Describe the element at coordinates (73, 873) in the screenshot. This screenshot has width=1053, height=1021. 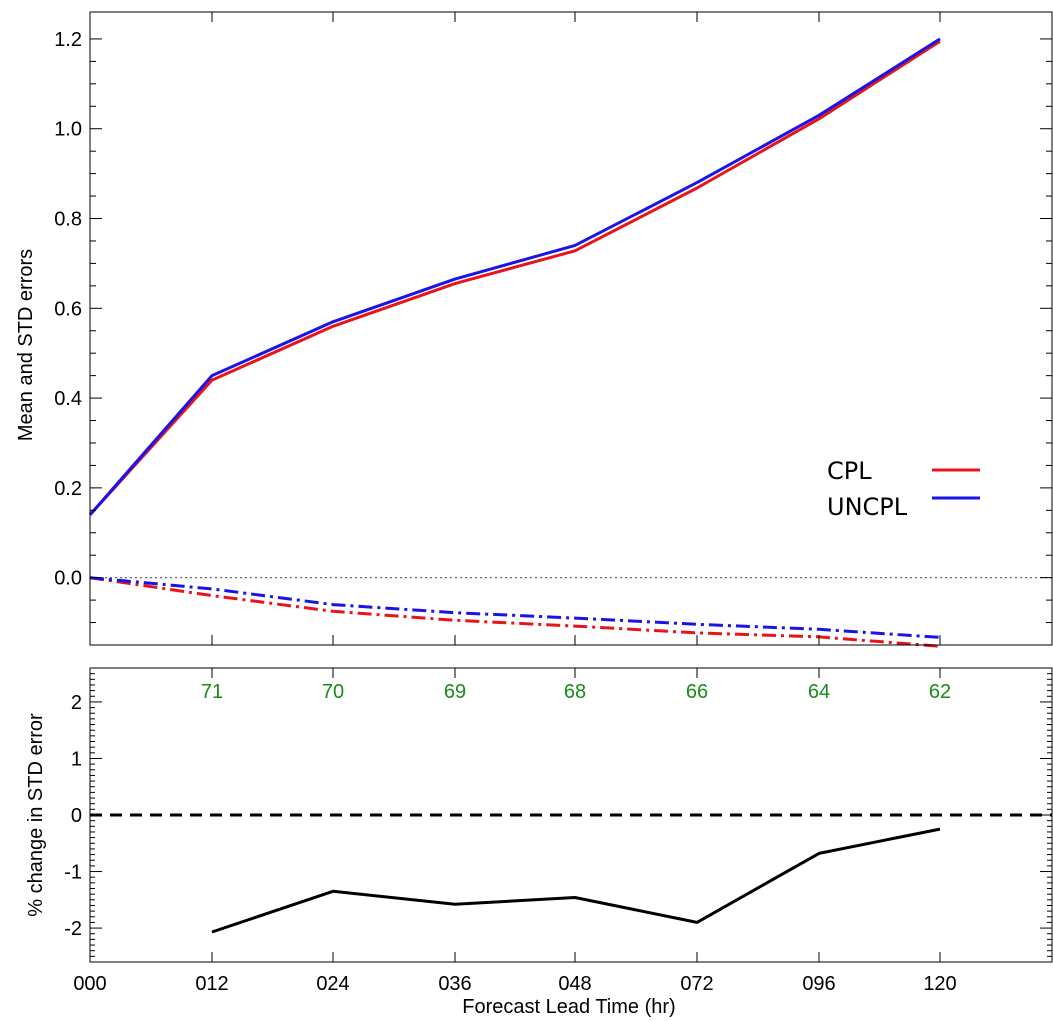
I see `bottom-ytick-label: -1` at that location.